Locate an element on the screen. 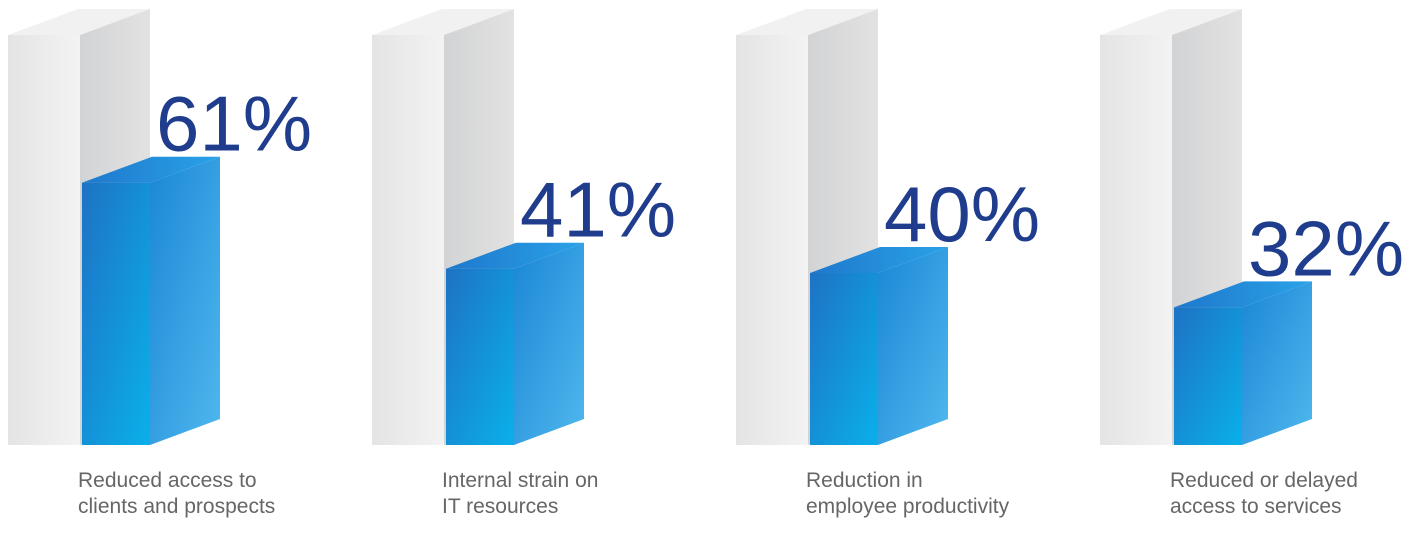  data-label: 41% is located at coordinates (598, 210).